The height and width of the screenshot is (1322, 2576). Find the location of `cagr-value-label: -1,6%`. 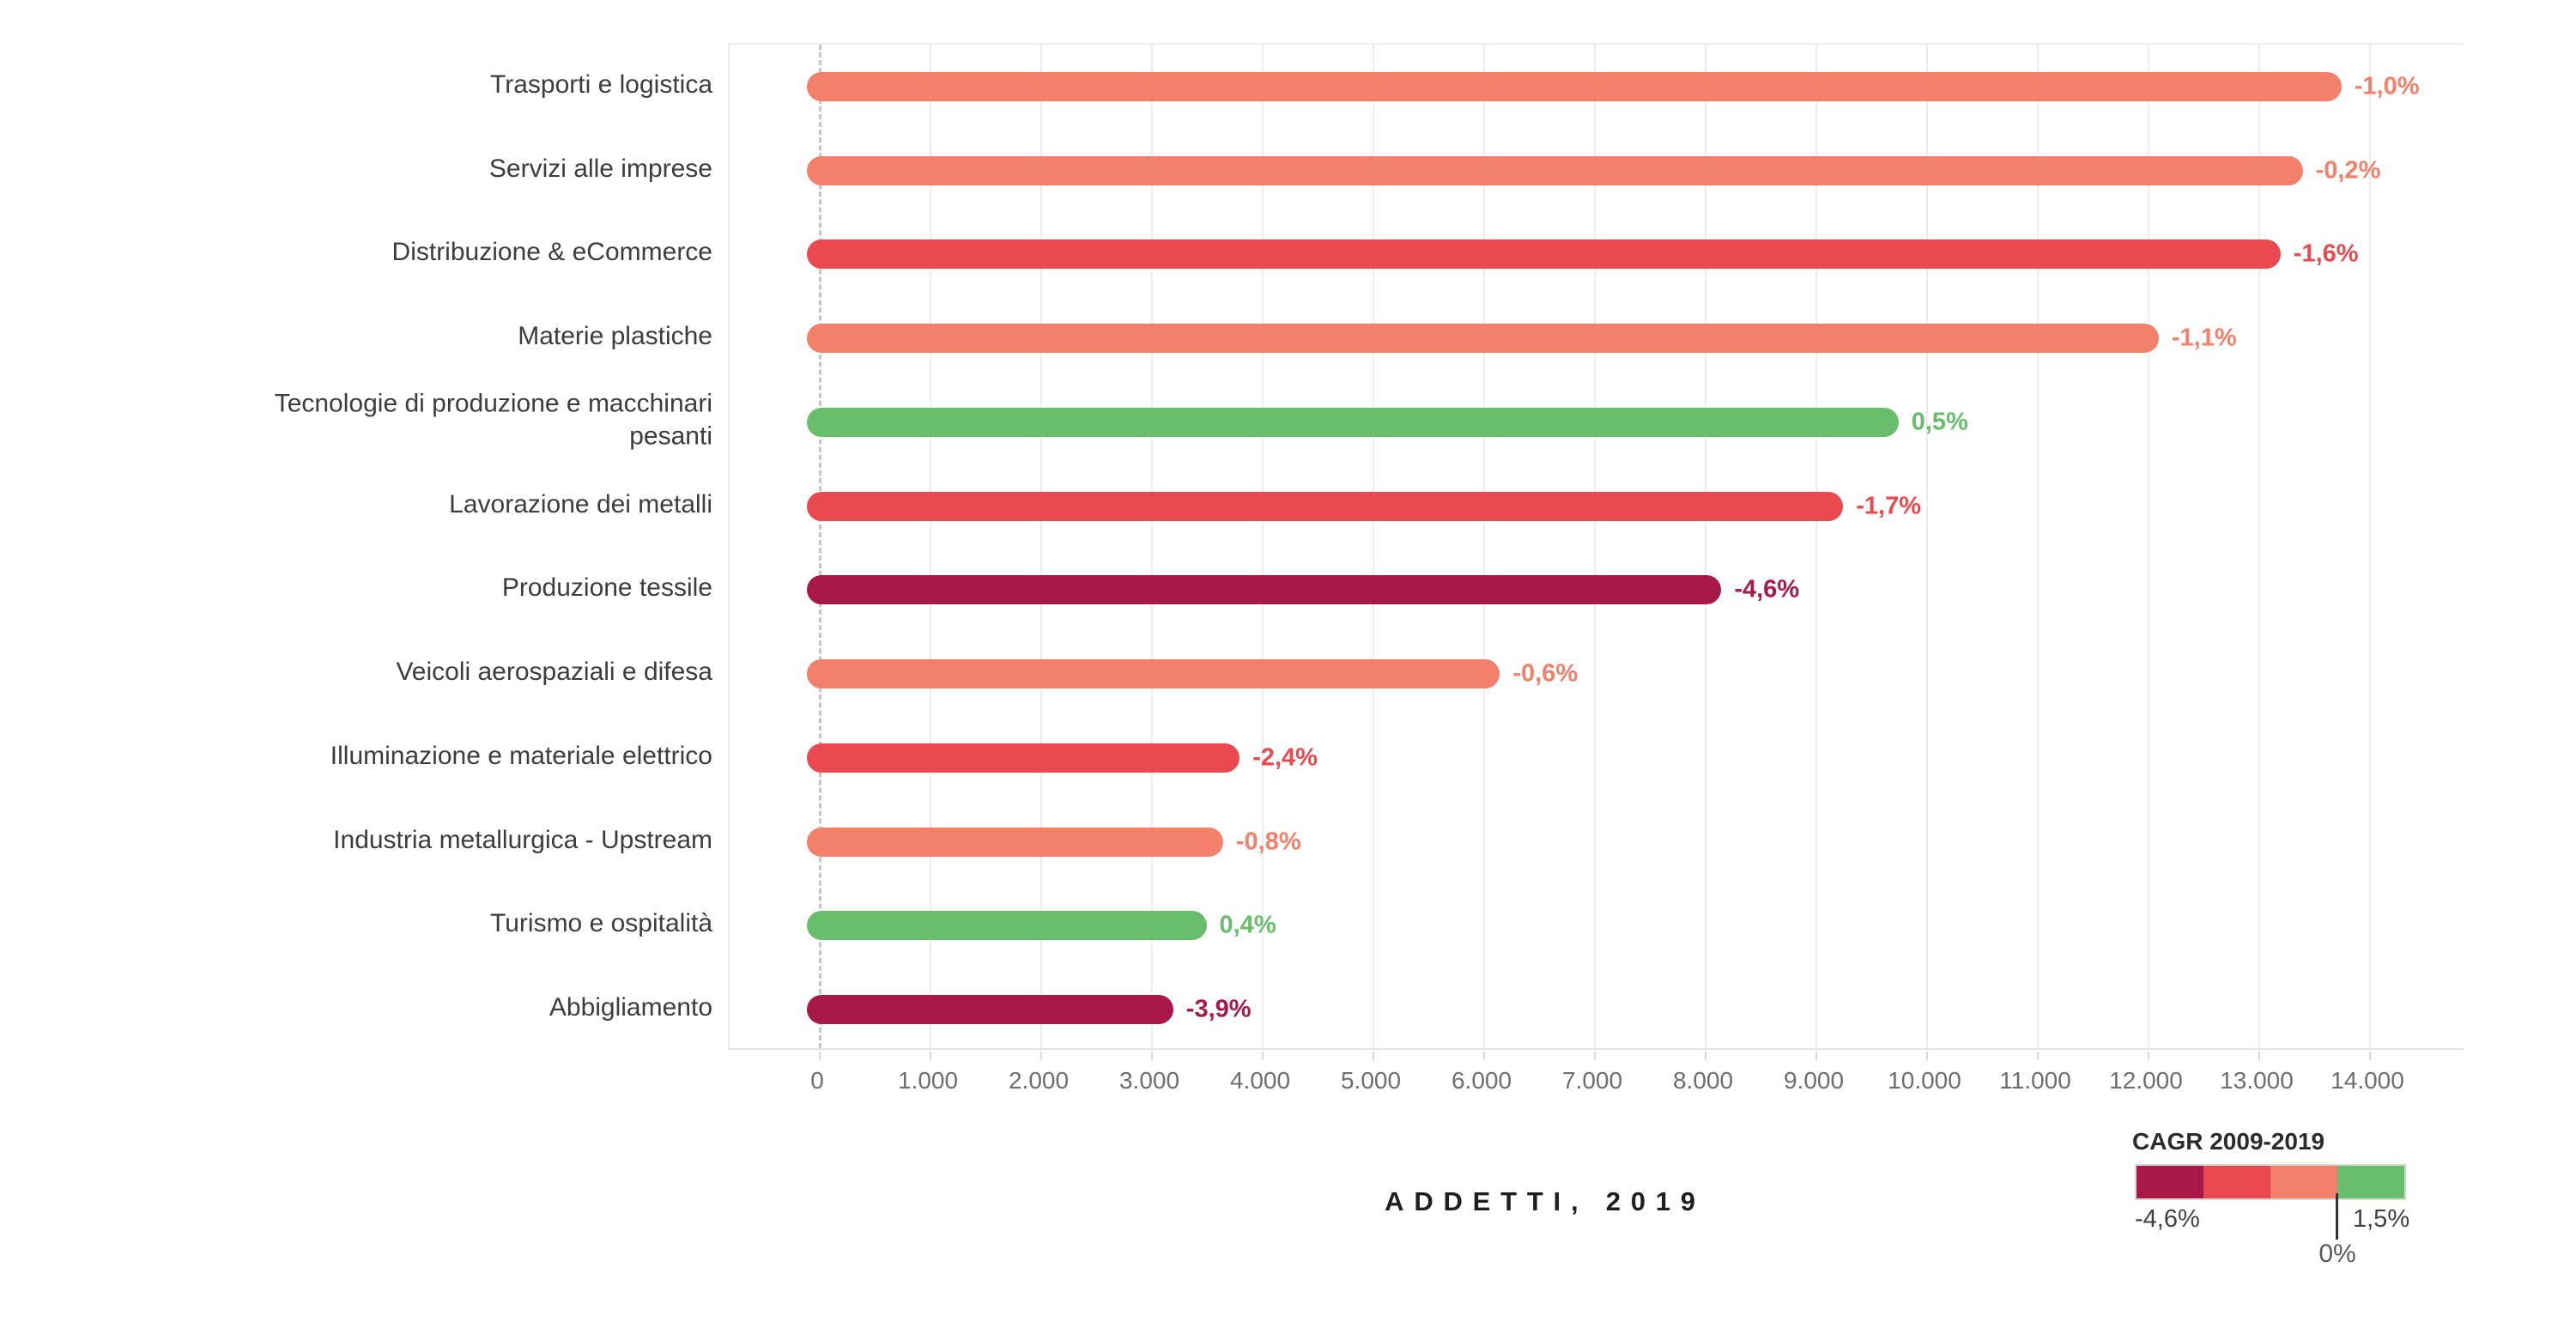

cagr-value-label: -1,6% is located at coordinates (2326, 254).